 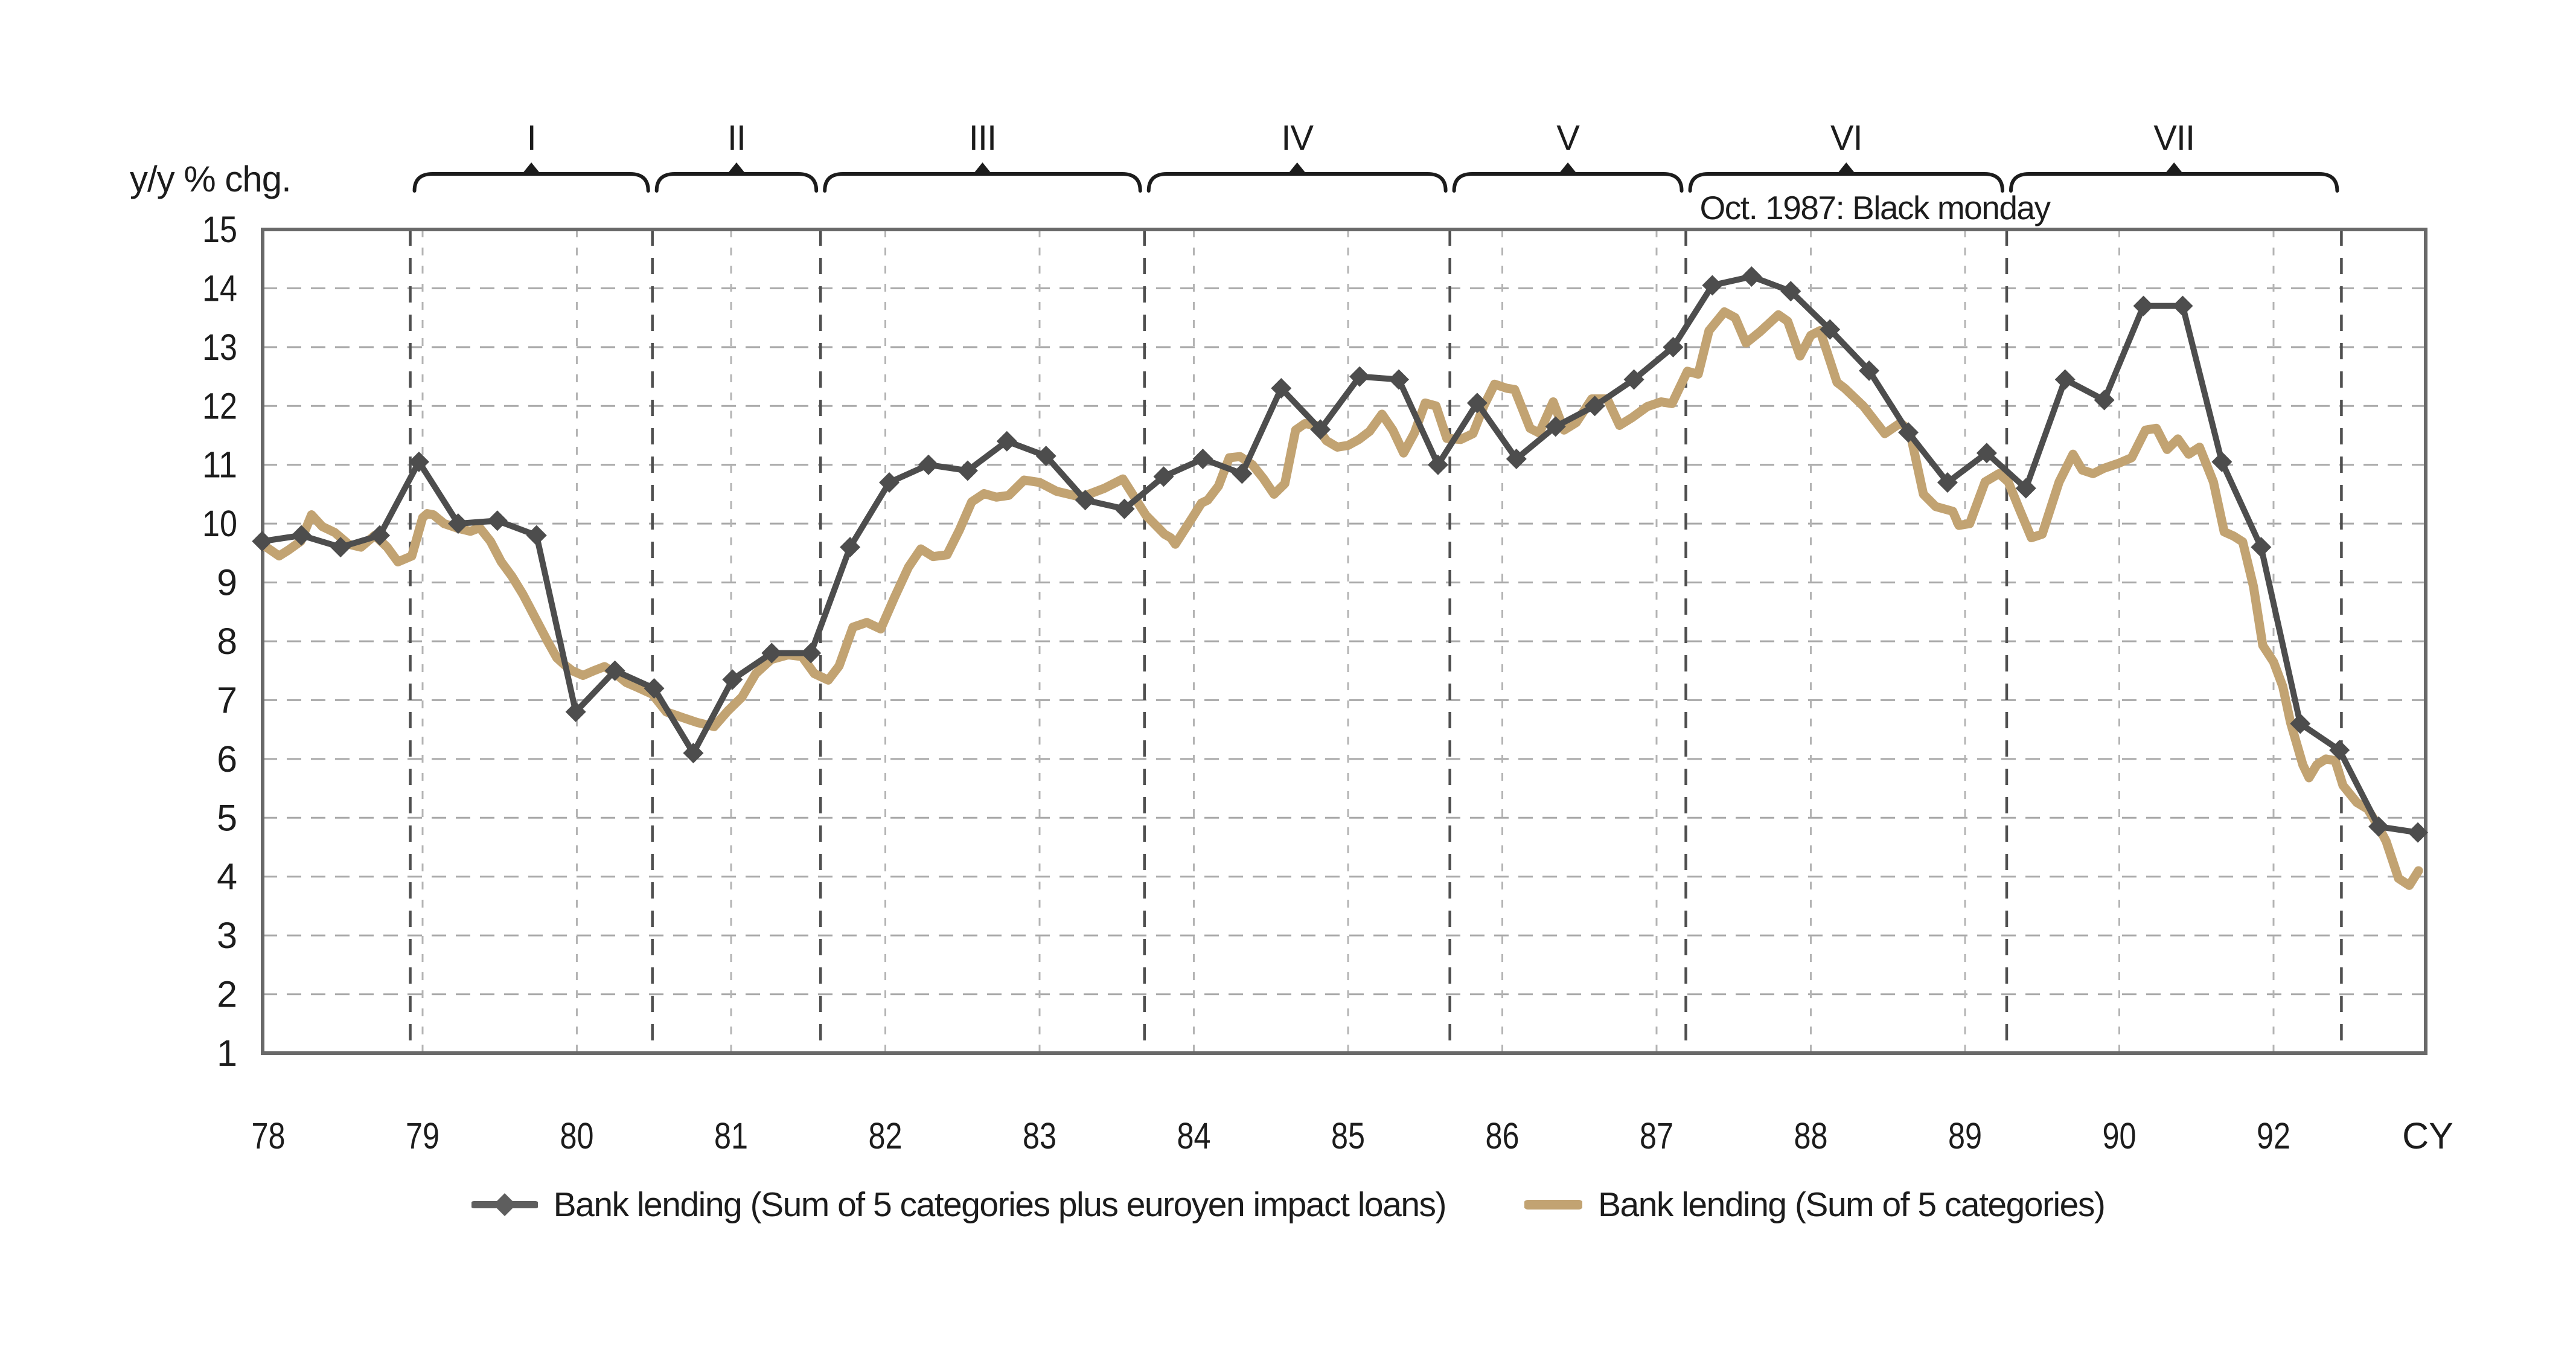 I want to click on x-tick-label-85: 85, so click(x=1348, y=1135).